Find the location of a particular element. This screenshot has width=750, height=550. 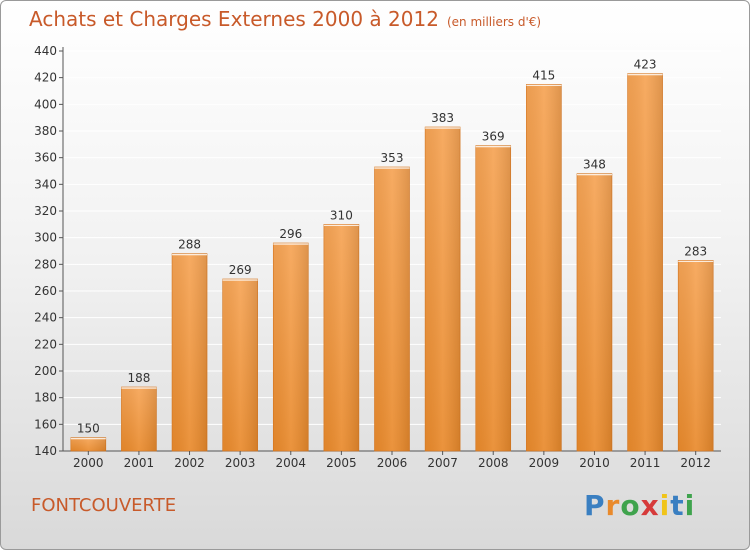

bar-shade-2002 is located at coordinates (190, 352).